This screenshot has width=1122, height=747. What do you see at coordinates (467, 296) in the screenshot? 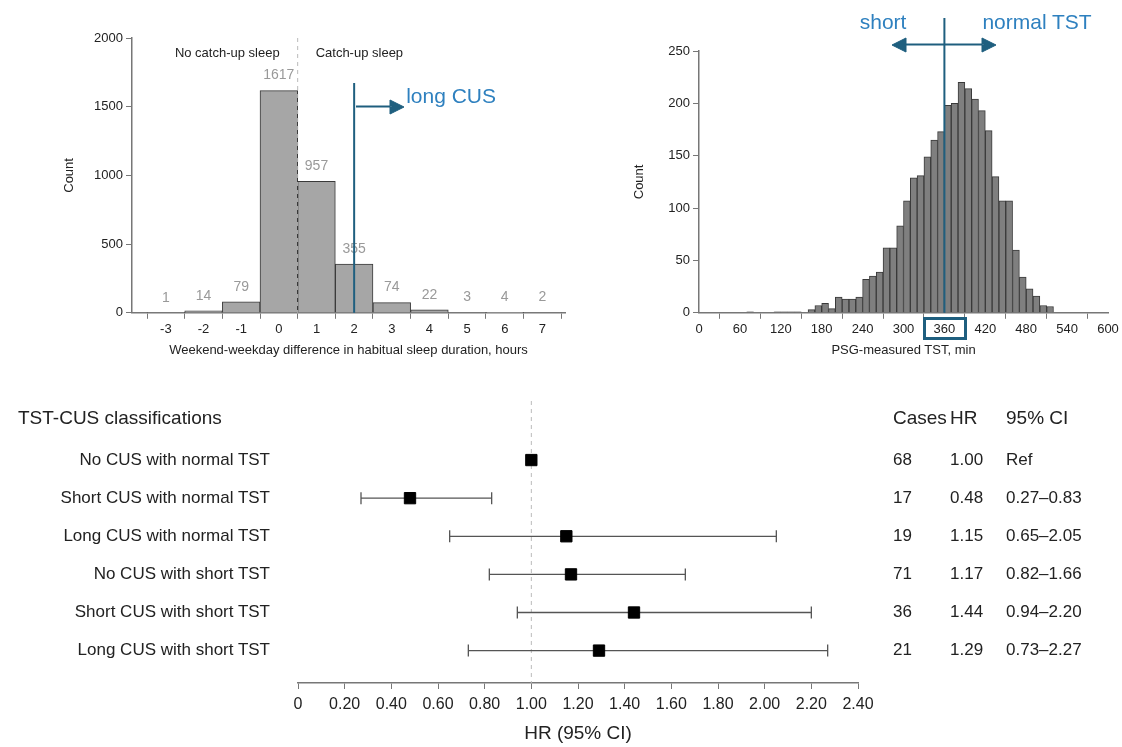
I see `data-label: 3` at bounding box center [467, 296].